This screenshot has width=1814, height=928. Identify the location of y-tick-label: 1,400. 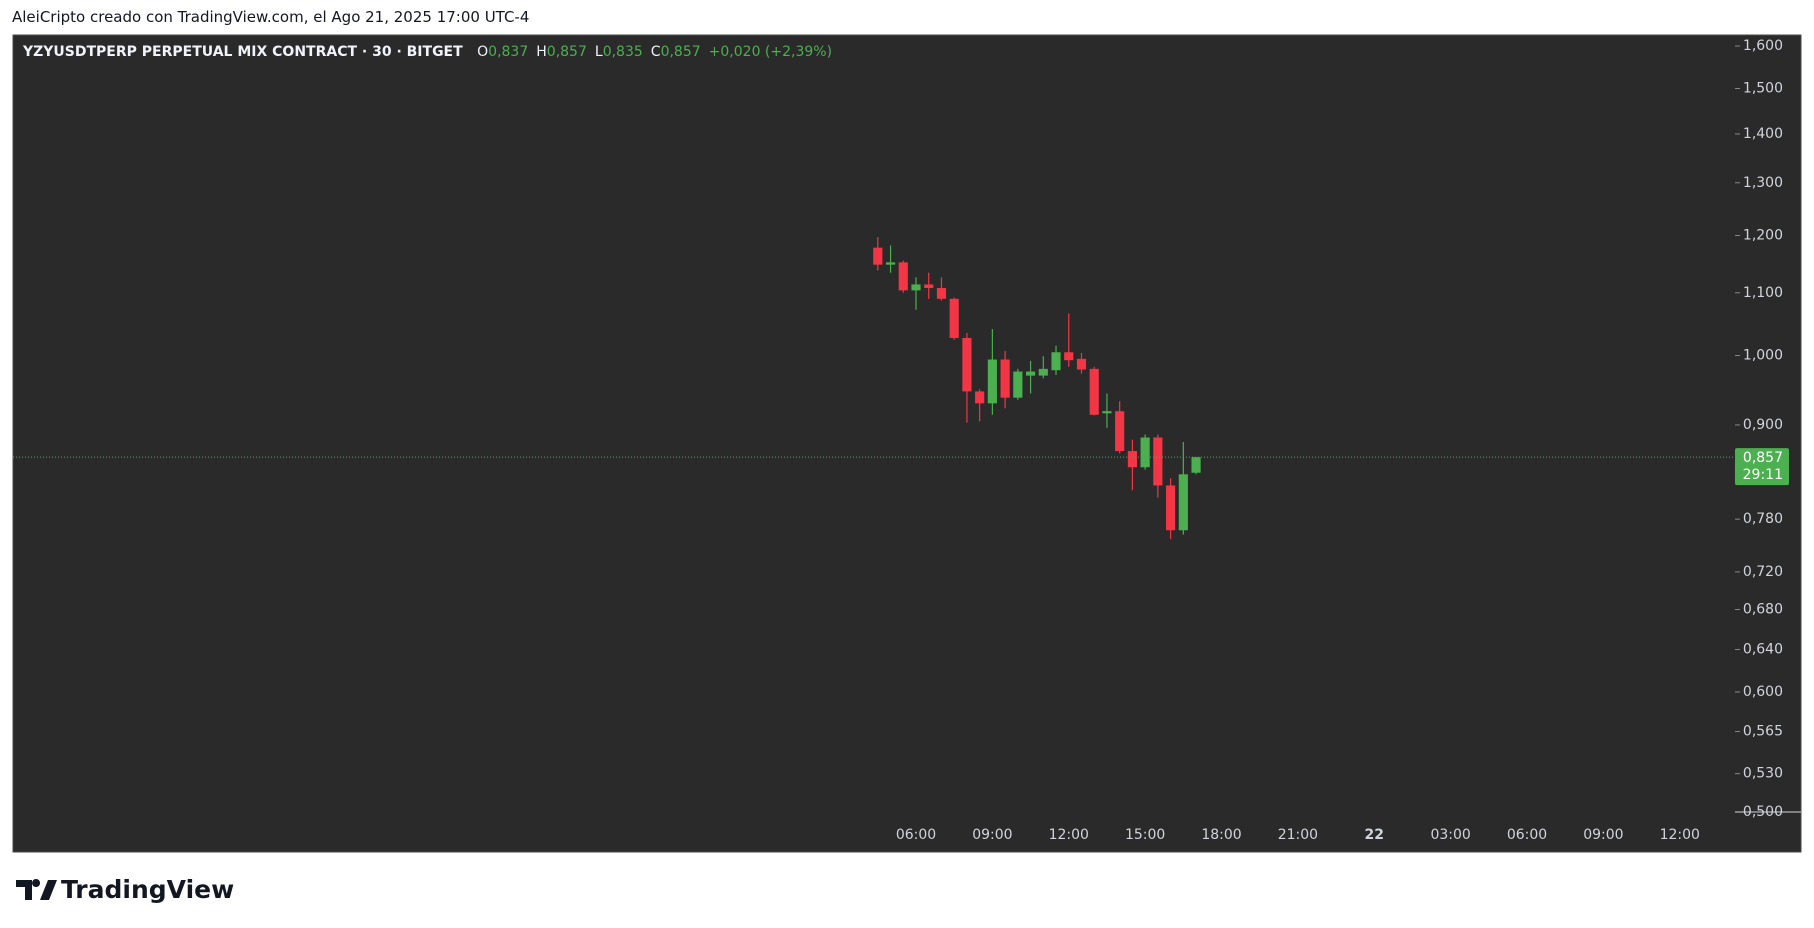
(1763, 134).